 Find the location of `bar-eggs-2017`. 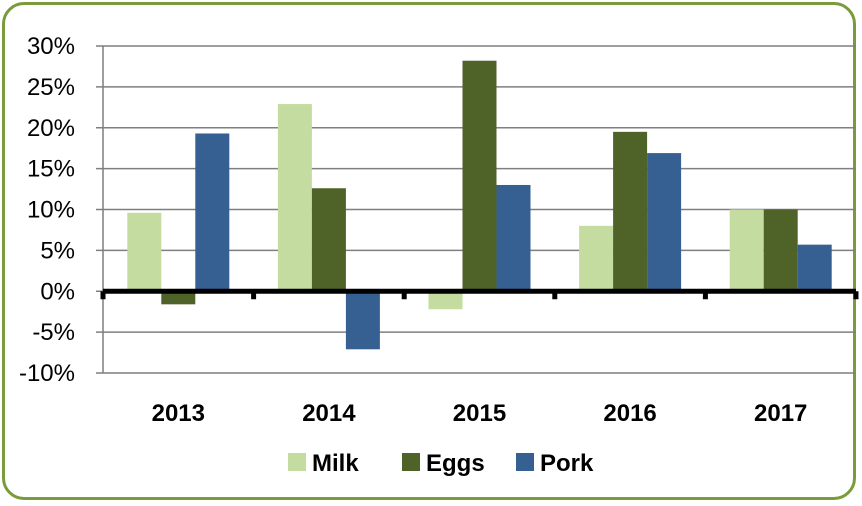

bar-eggs-2017 is located at coordinates (780, 250).